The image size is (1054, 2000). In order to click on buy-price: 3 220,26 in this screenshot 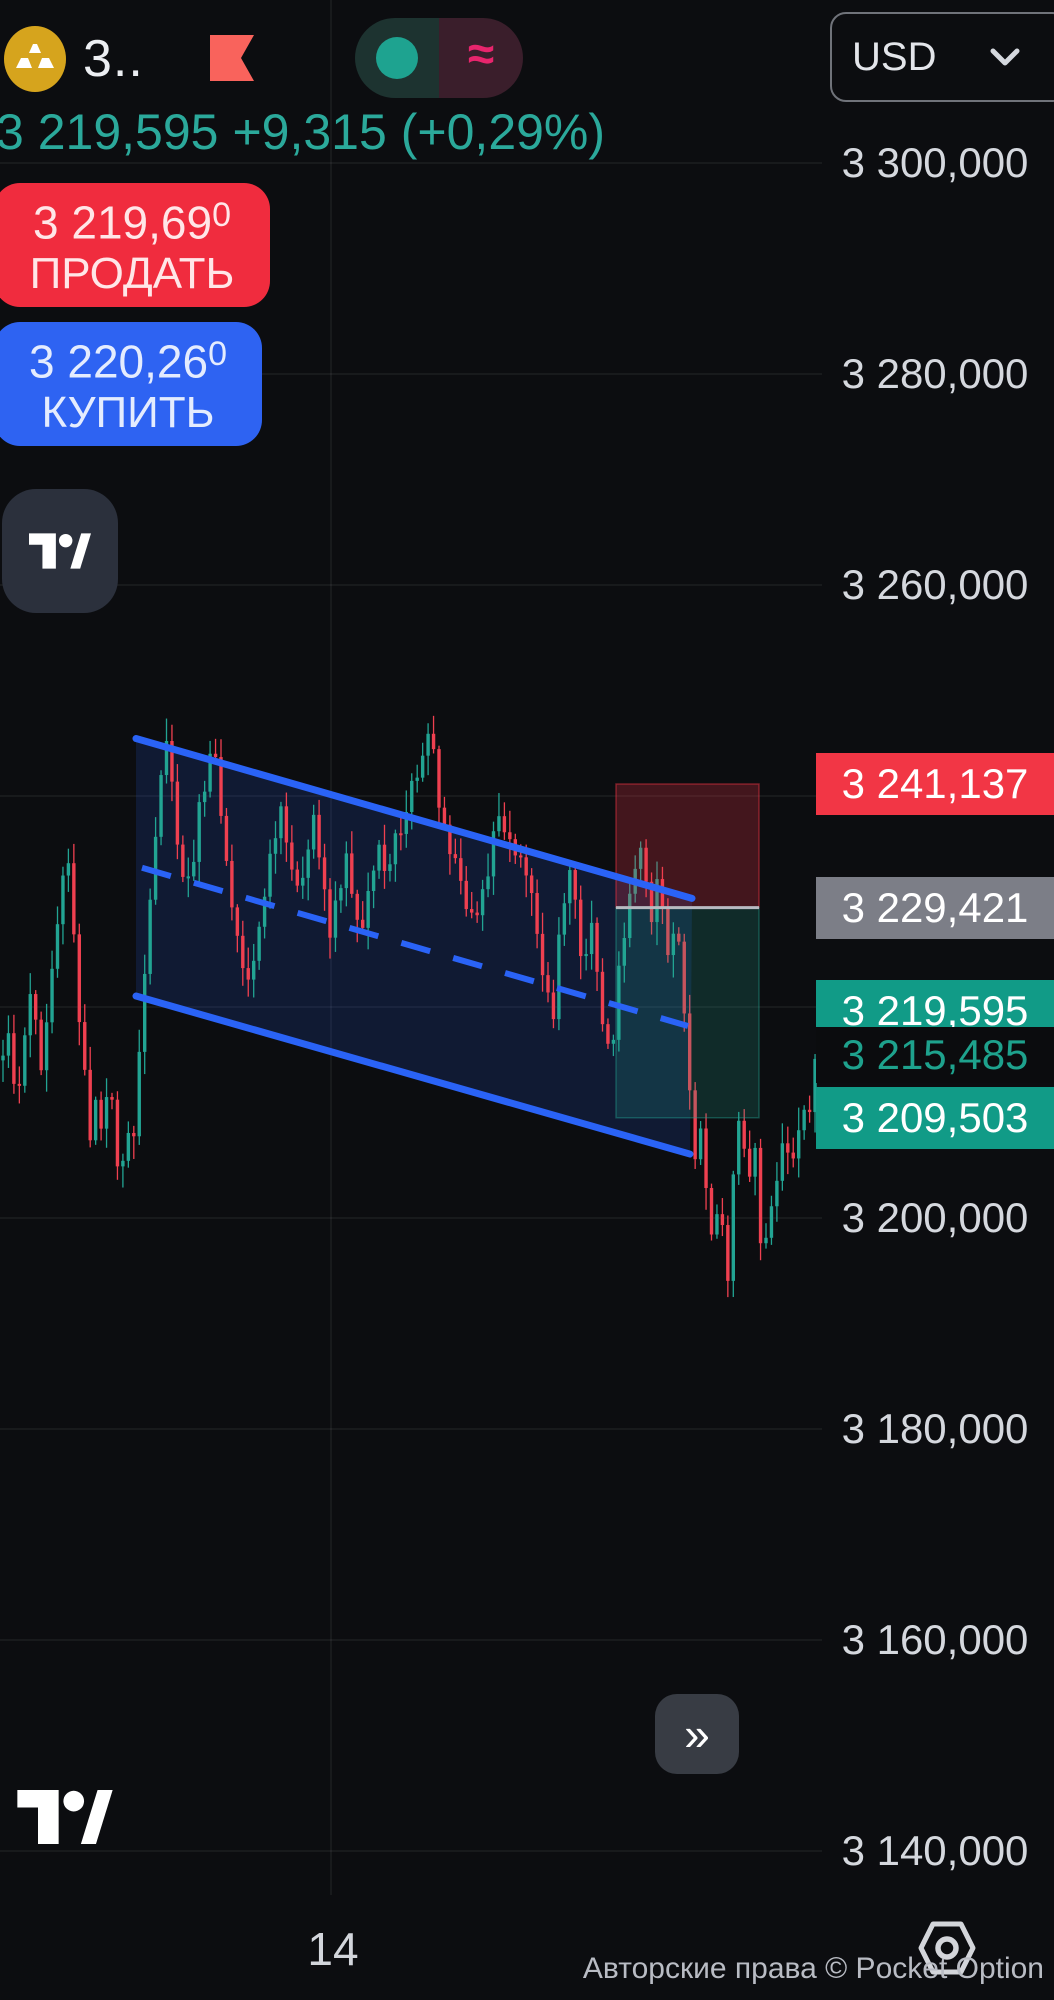, I will do `click(119, 361)`.